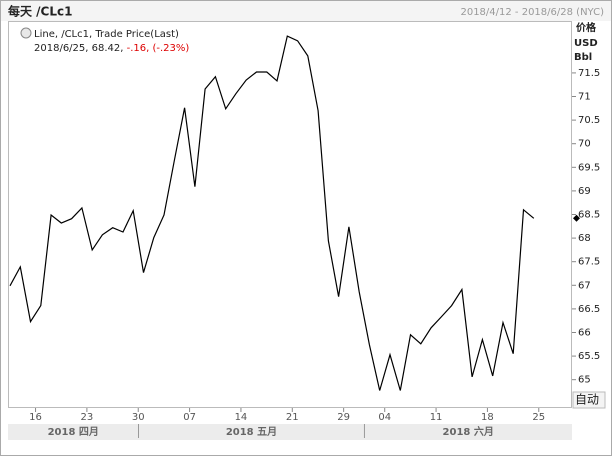 This screenshot has width=612, height=460. Describe the element at coordinates (589, 356) in the screenshot. I see `y-tick-label: 65.5` at that location.